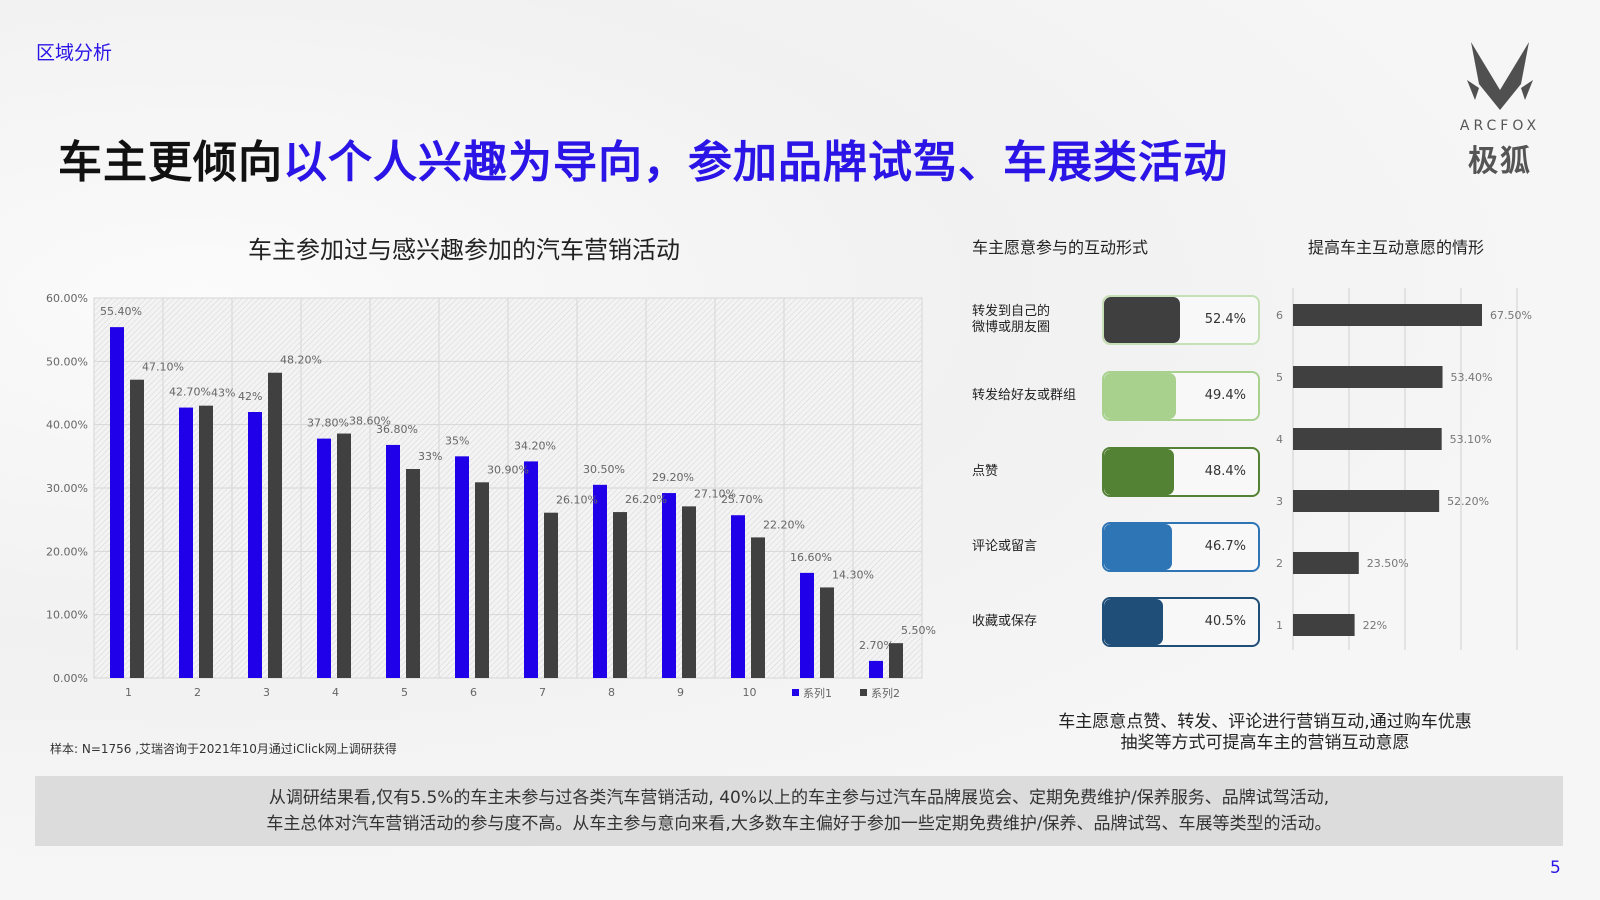  What do you see at coordinates (1279, 315) in the screenshot?
I see `y-tick-label: 6` at bounding box center [1279, 315].